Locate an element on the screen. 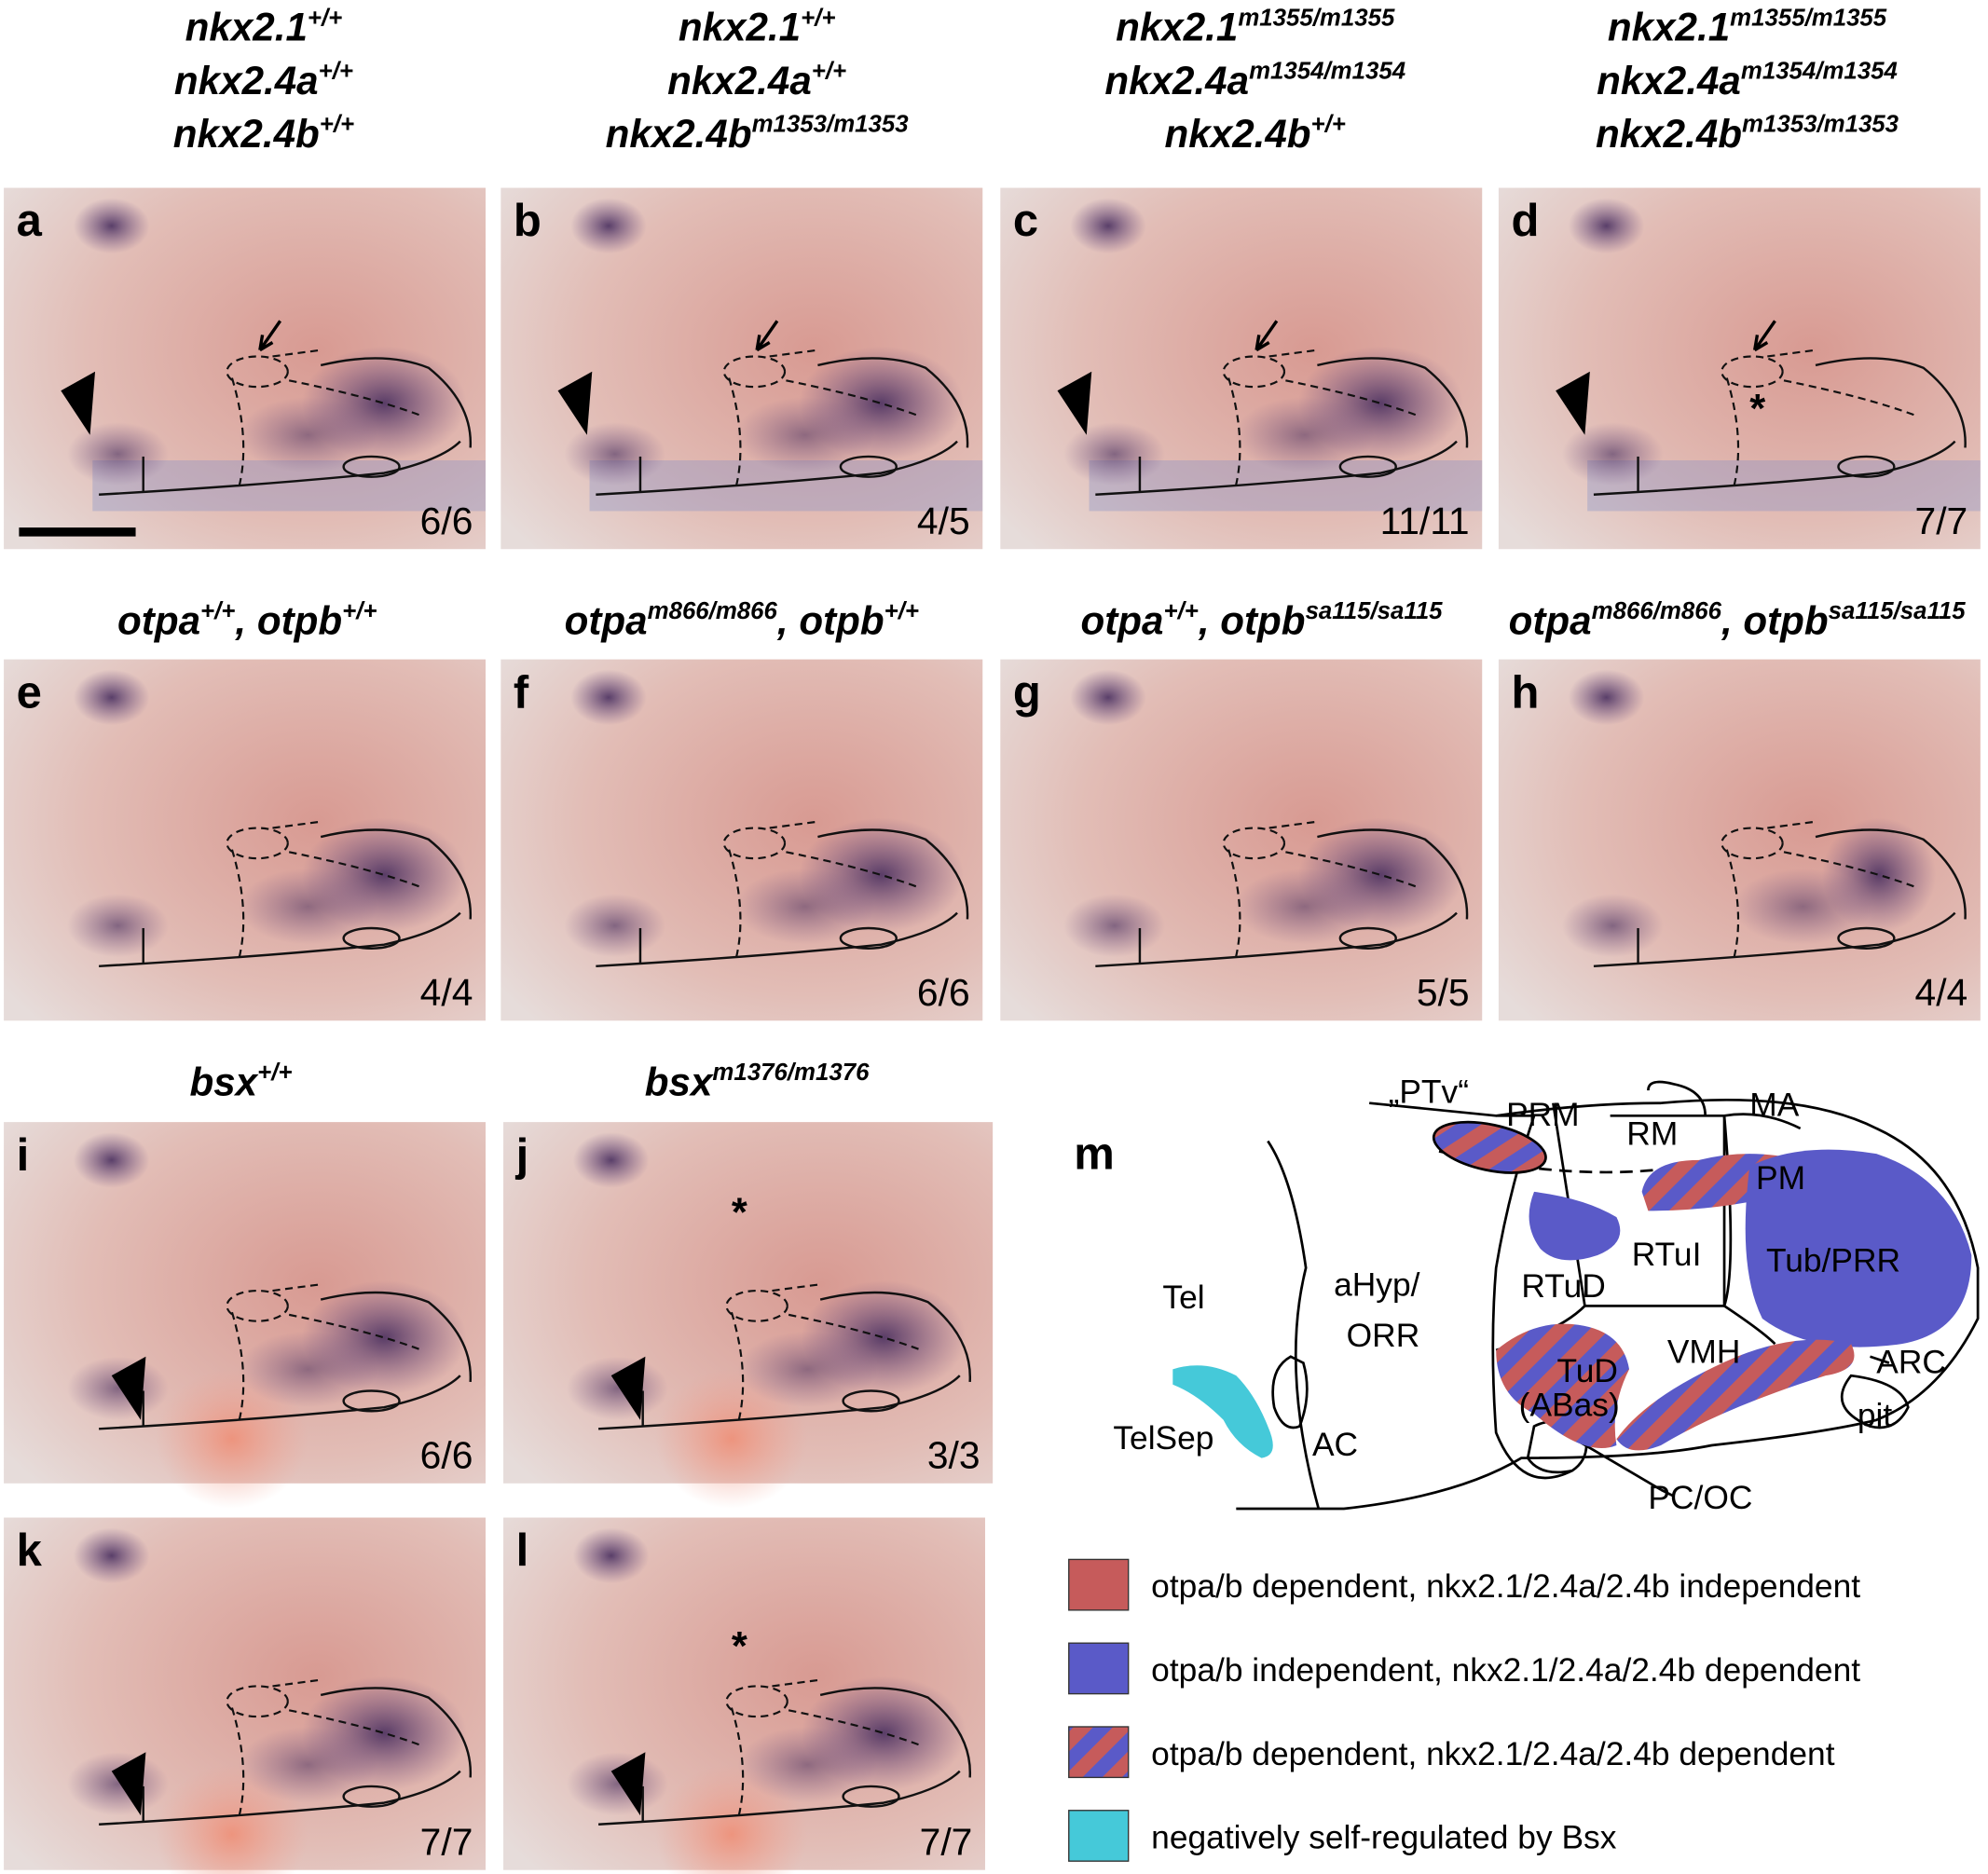  panel-count: 6/6 is located at coordinates (446, 520).